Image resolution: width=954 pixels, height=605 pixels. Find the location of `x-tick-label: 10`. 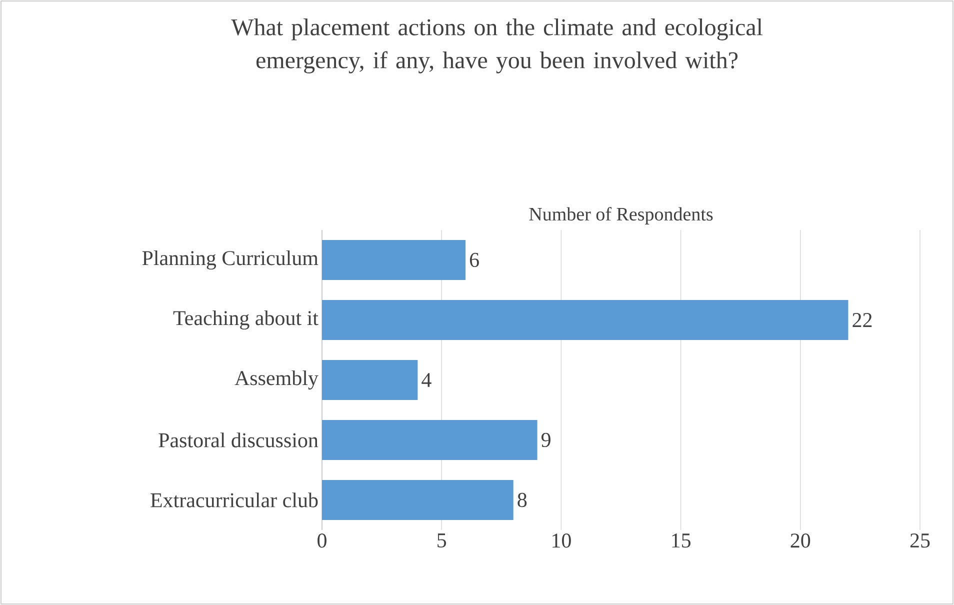

x-tick-label: 10 is located at coordinates (561, 541).